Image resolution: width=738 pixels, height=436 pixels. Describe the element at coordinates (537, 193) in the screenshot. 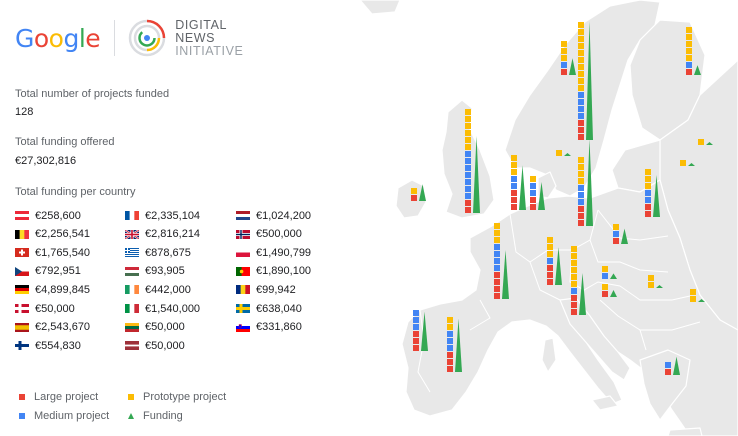

I see `marker-netherlands` at that location.